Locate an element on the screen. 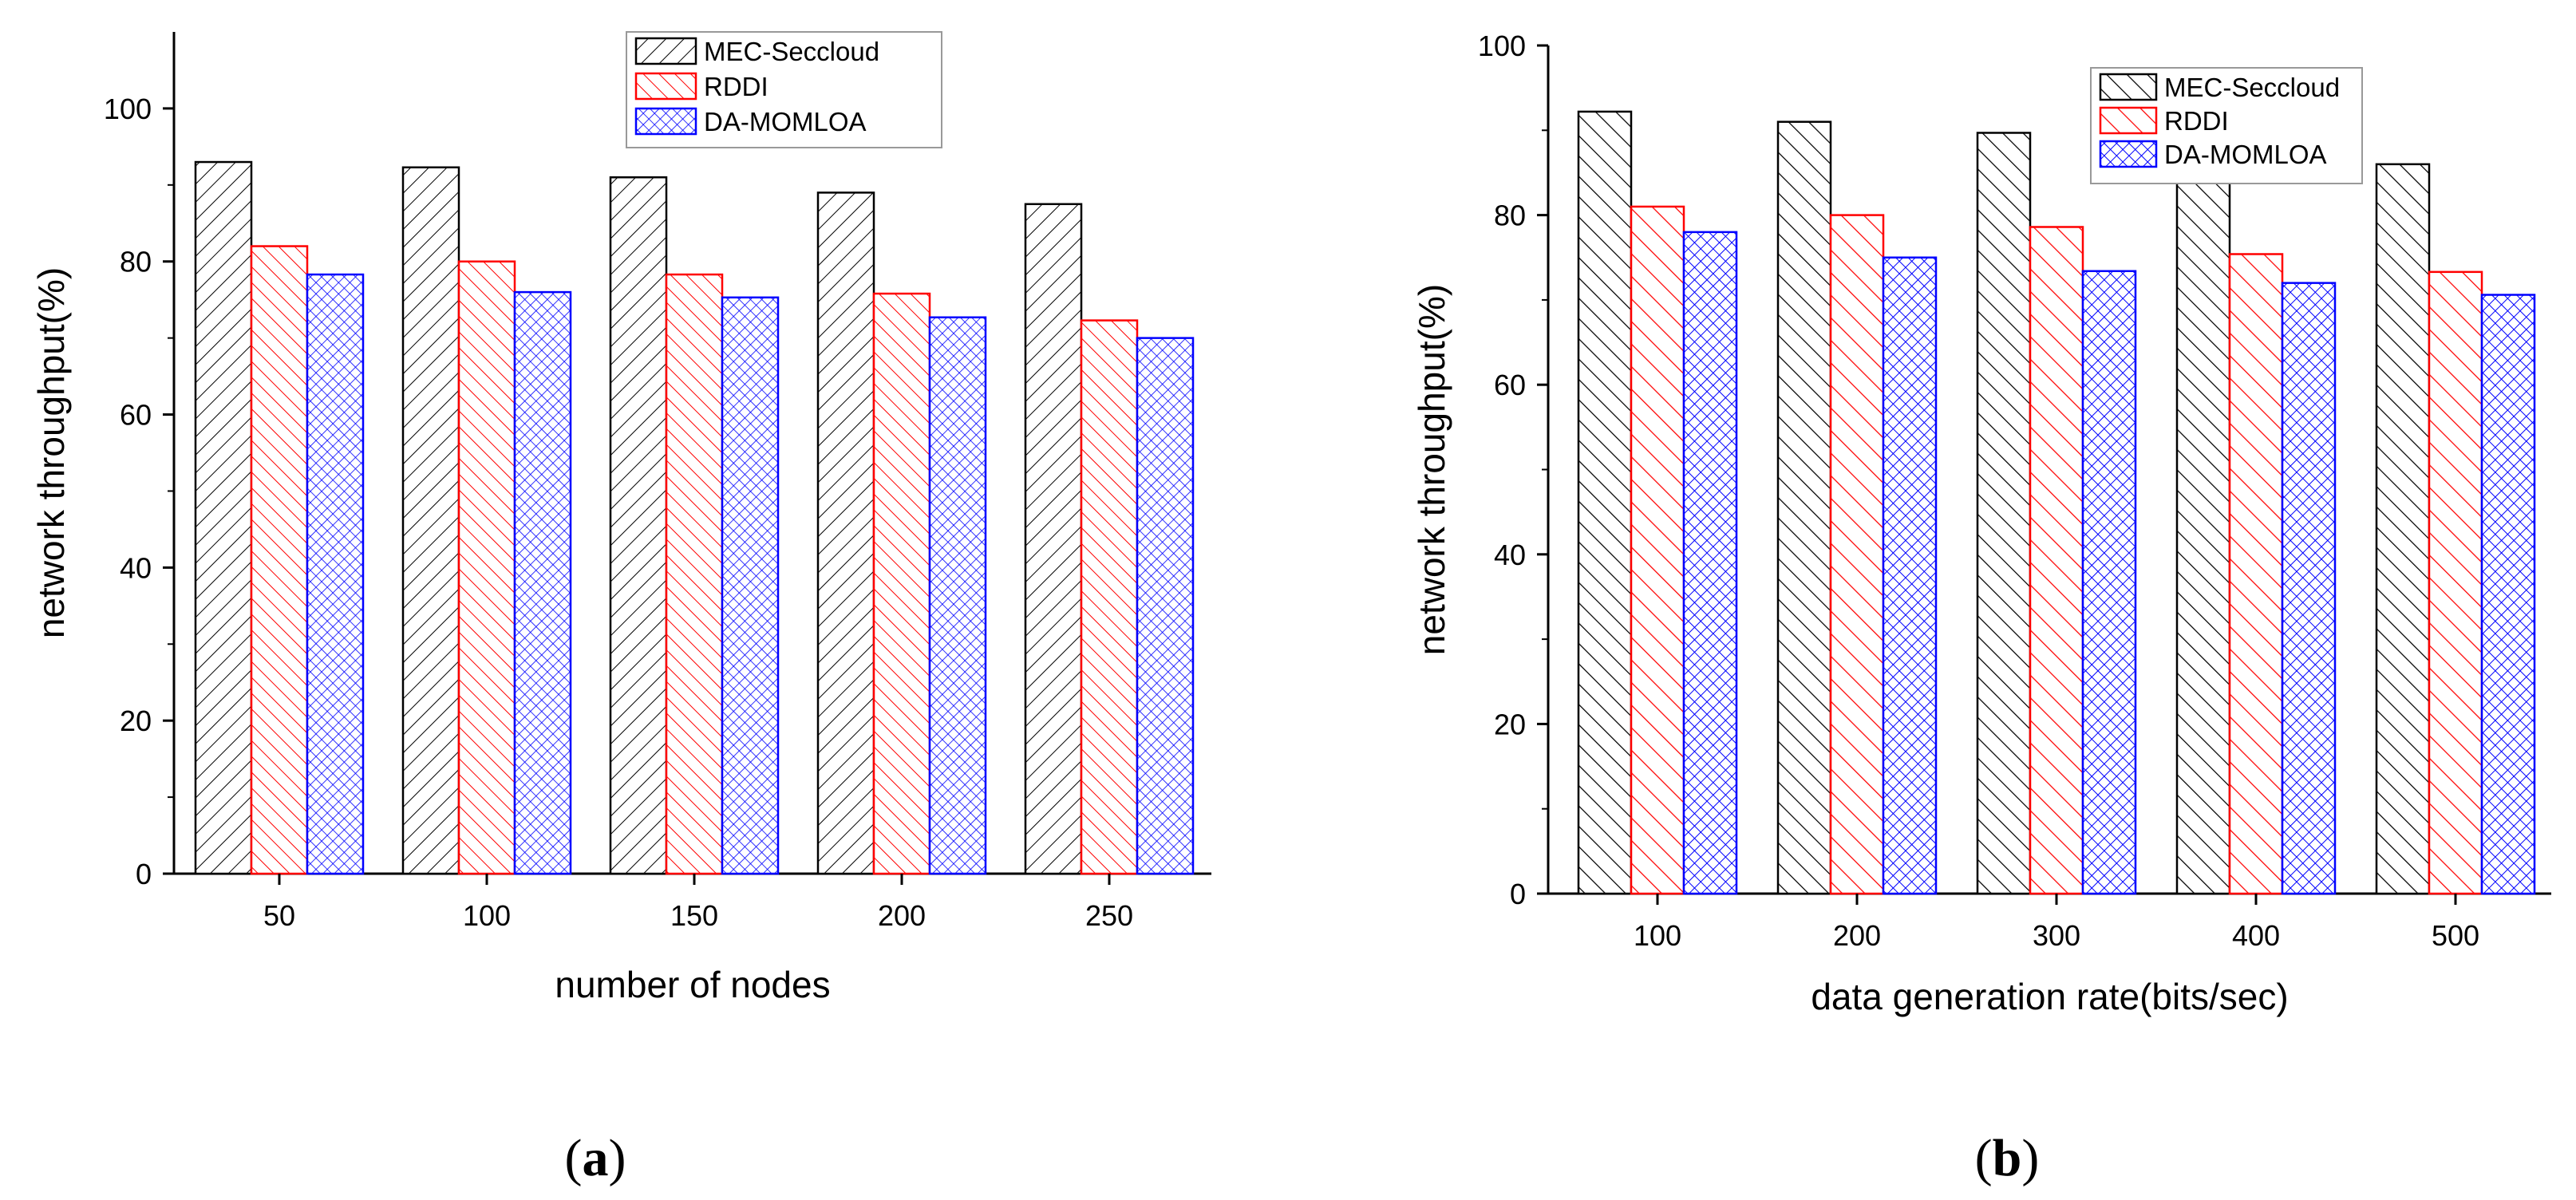 The image size is (2576, 1200). x-tick-label: 250 is located at coordinates (1109, 915).